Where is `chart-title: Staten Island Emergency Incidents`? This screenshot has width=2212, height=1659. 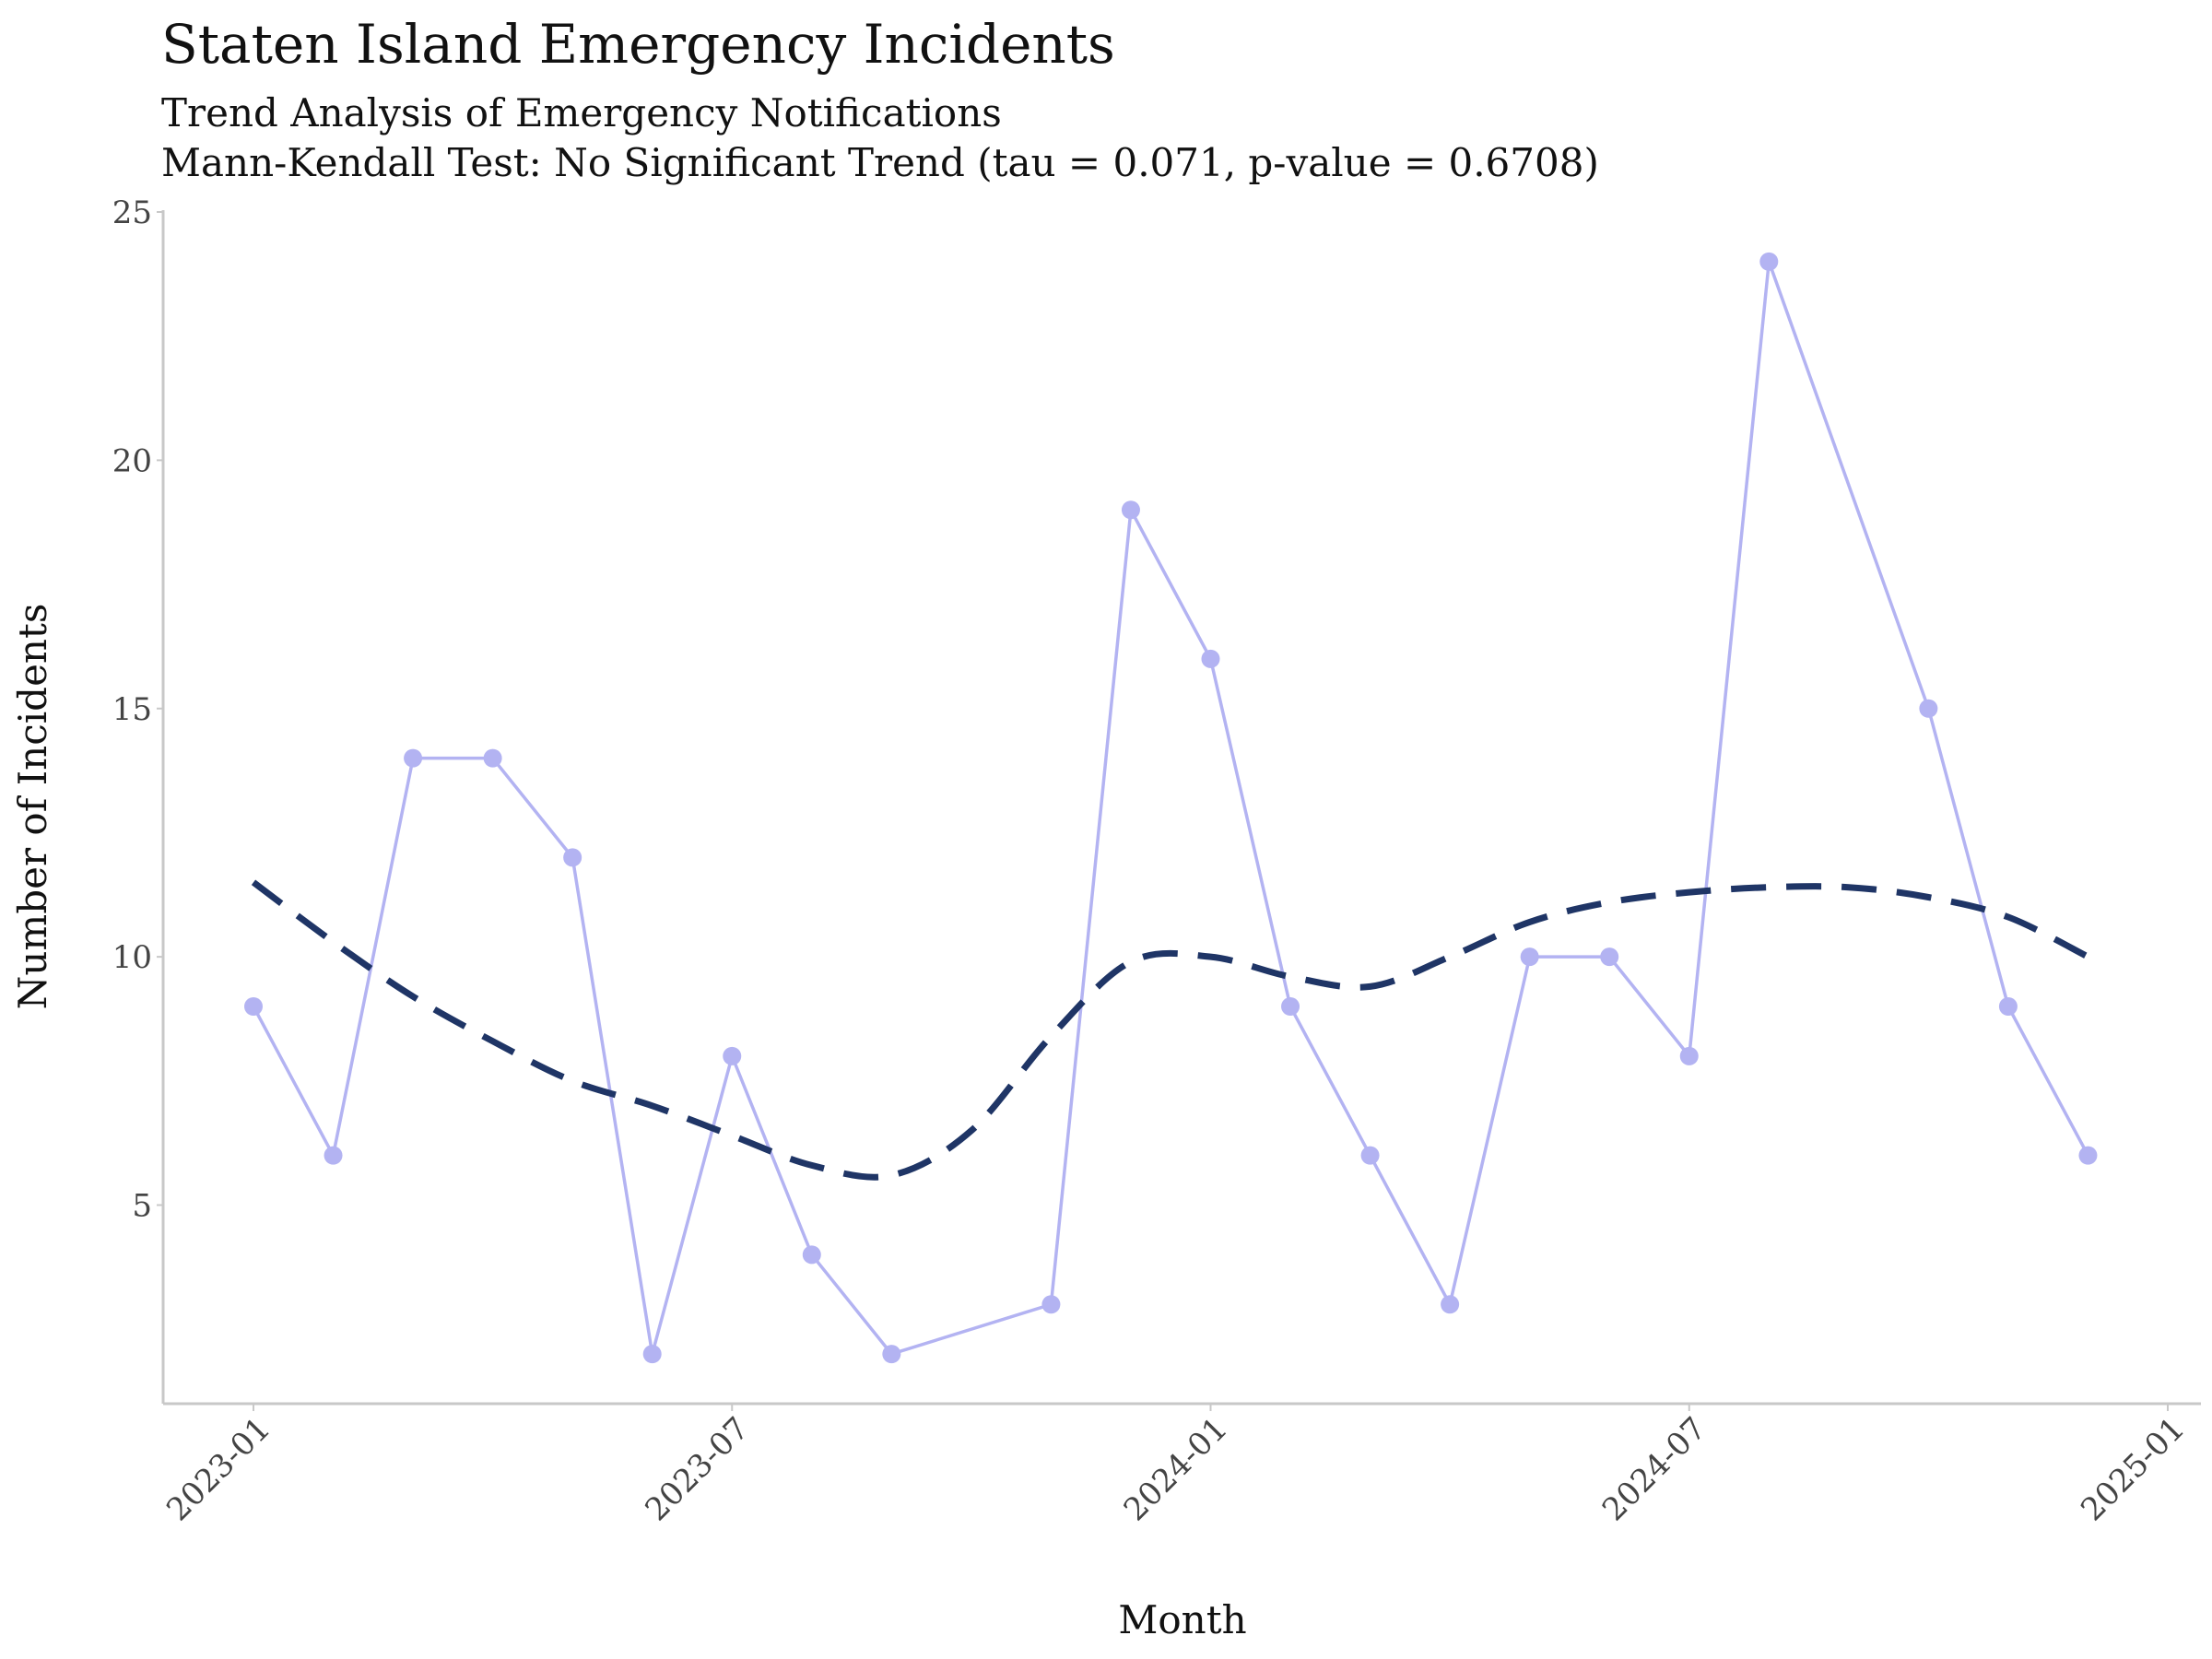
chart-title: Staten Island Emergency Incidents is located at coordinates (638, 44).